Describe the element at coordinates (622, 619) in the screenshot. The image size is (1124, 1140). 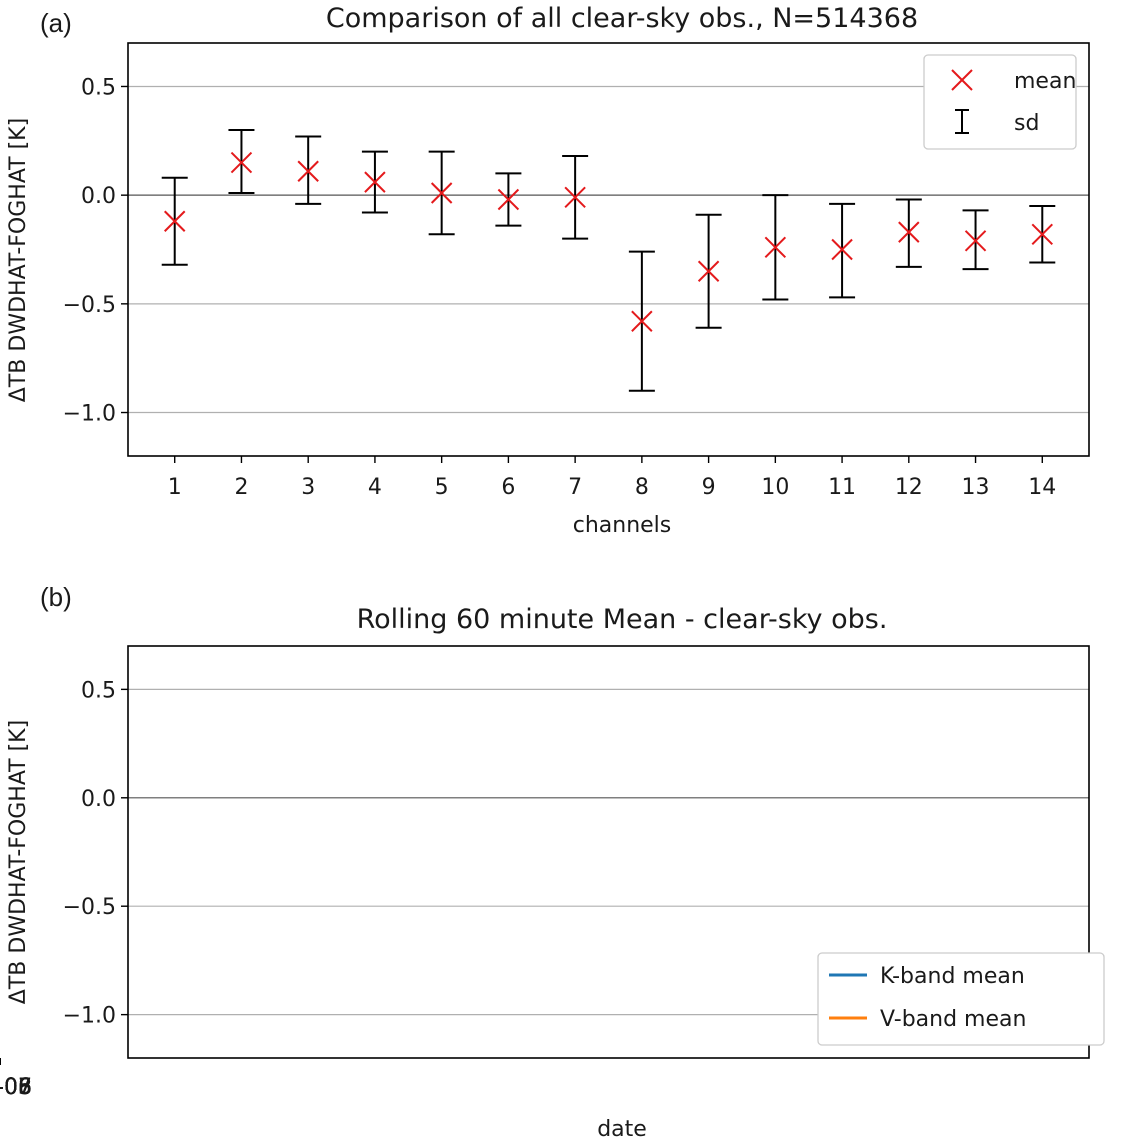
I see `panel-b-title: Rolling 60 minute Mean - clear-sky obs.` at that location.